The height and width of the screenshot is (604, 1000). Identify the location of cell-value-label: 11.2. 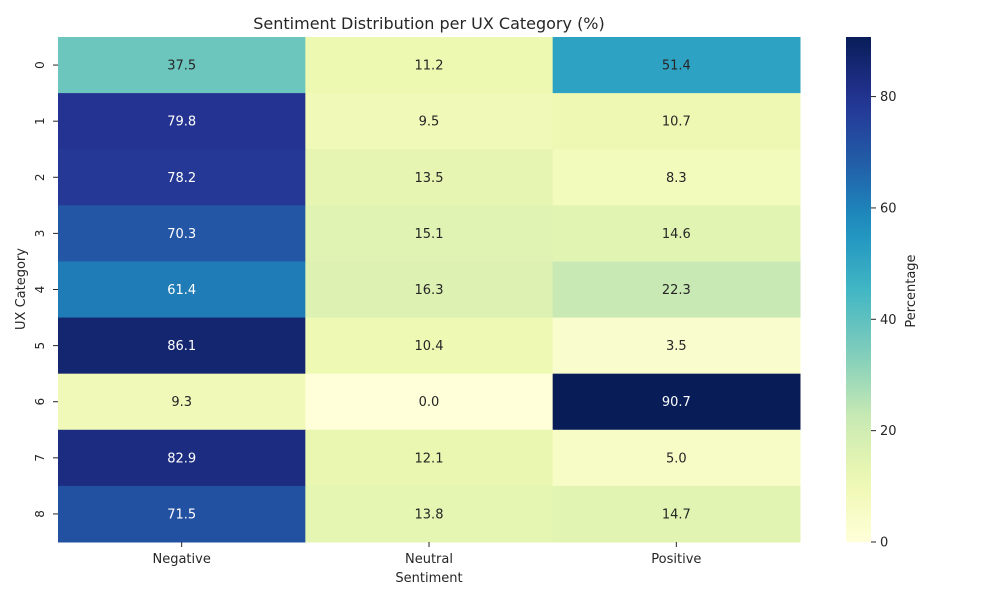
(429, 66).